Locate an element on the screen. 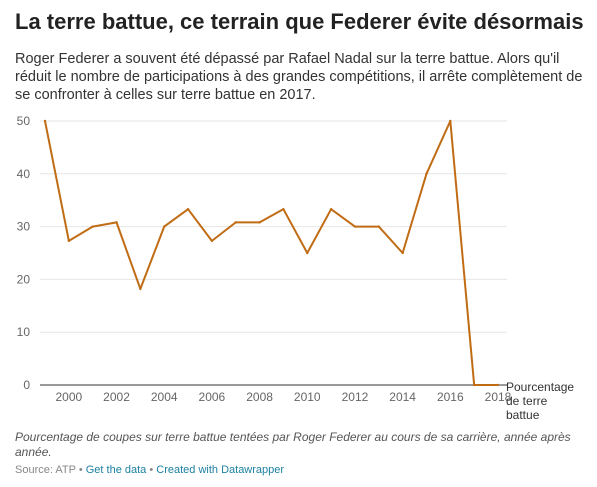 The width and height of the screenshot is (597, 487). x-tick-label: 2010 is located at coordinates (307, 397).